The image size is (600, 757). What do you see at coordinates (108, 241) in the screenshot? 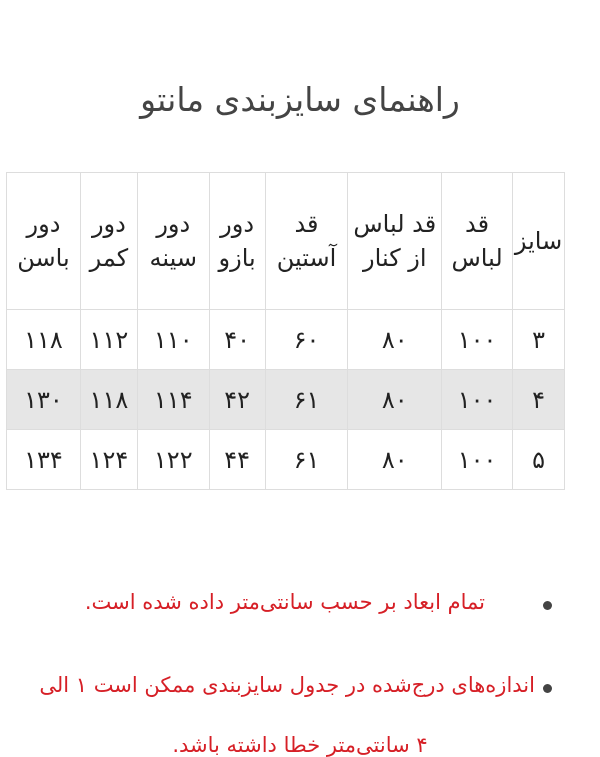
I see `header-cell: دور کمر` at bounding box center [108, 241].